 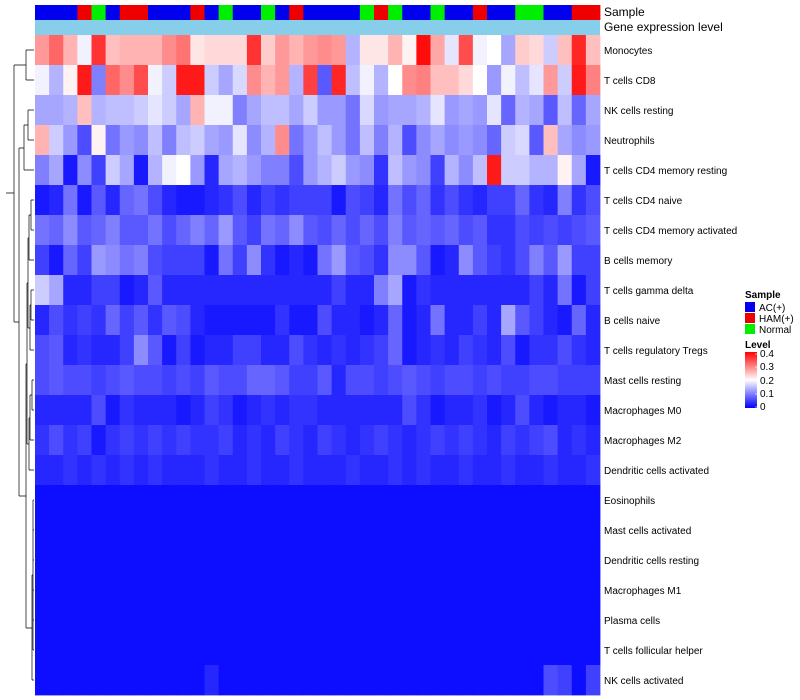 I want to click on level-legend: Level 0.4 0.3 0.2 0.1 0, so click(x=759, y=376).